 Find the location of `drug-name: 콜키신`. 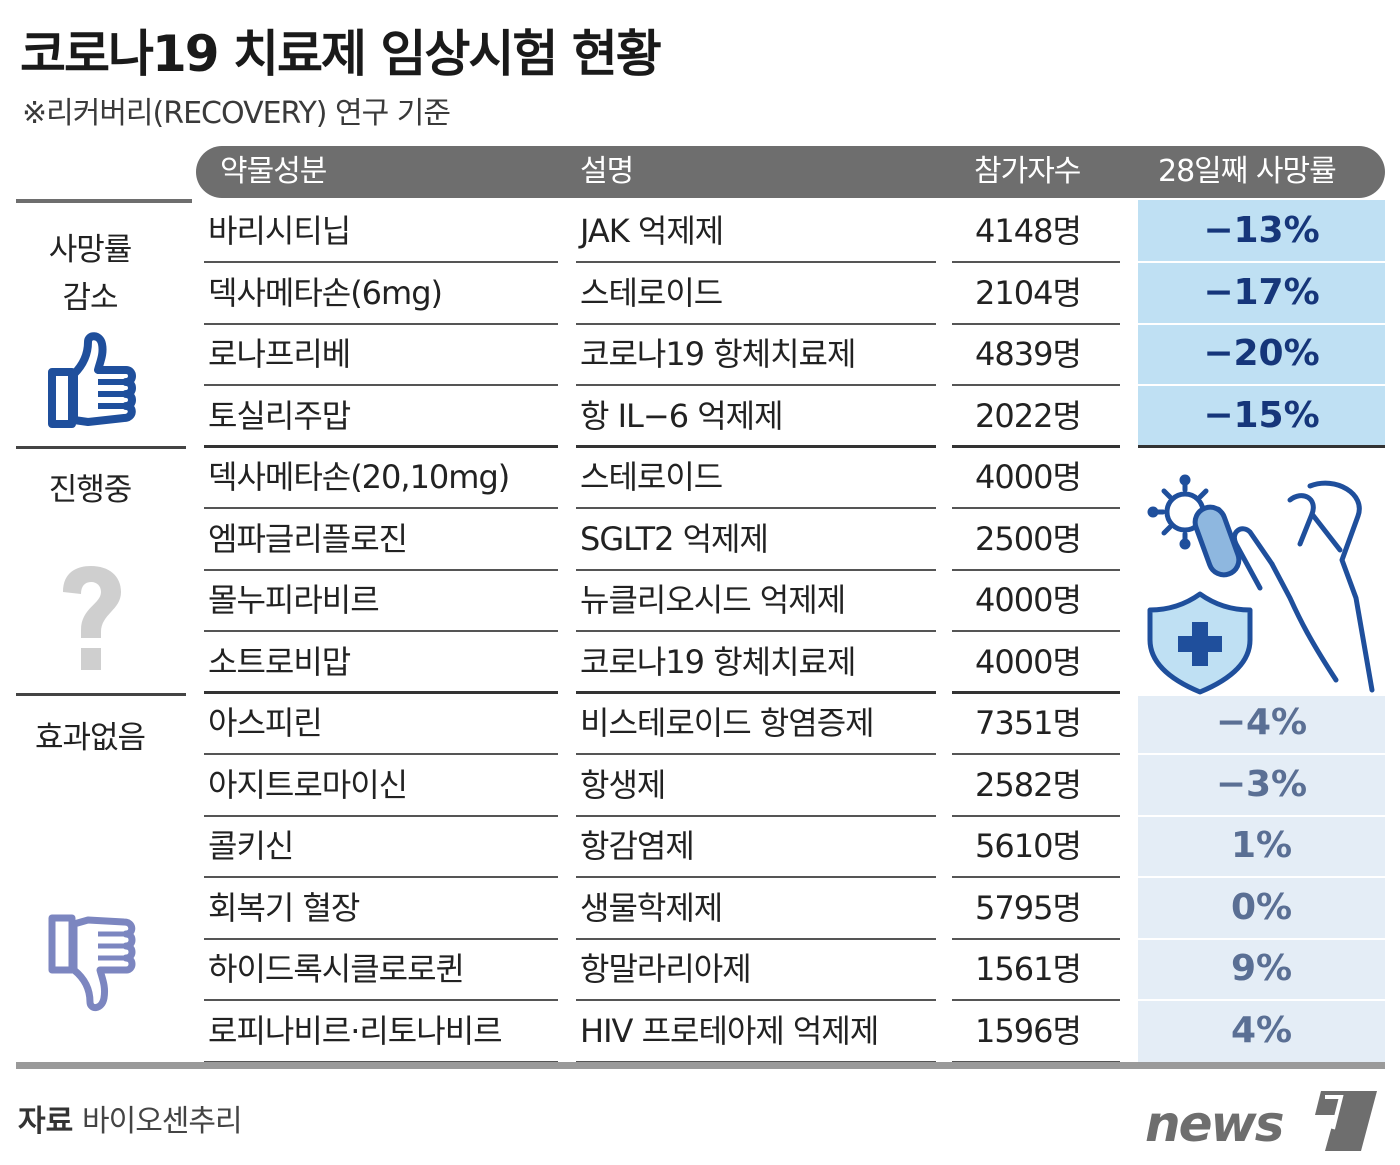

drug-name: 콜키신 is located at coordinates (251, 846).